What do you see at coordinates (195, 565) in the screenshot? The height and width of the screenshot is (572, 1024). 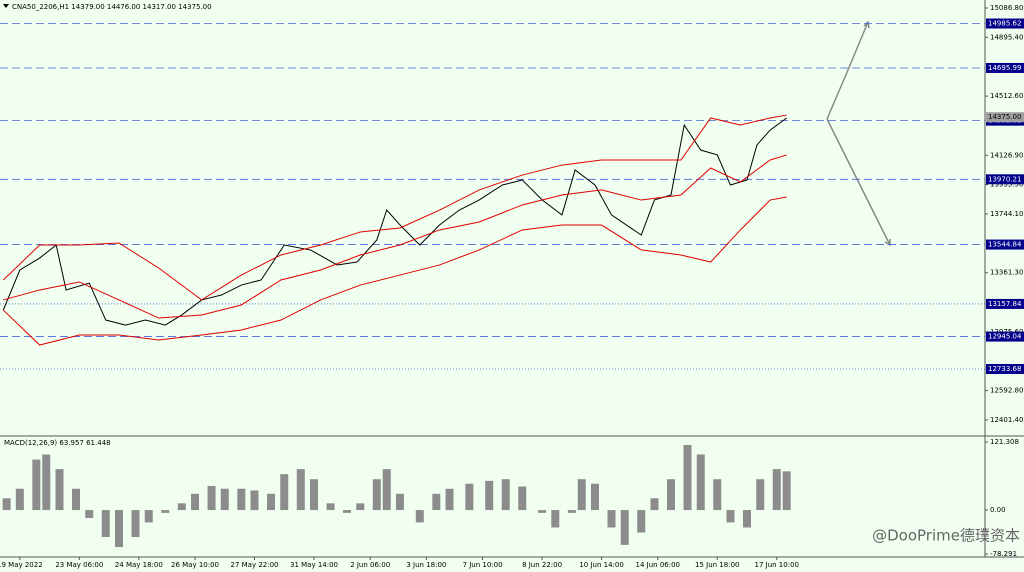 I see `x-tick-label: 26 May 10:00` at bounding box center [195, 565].